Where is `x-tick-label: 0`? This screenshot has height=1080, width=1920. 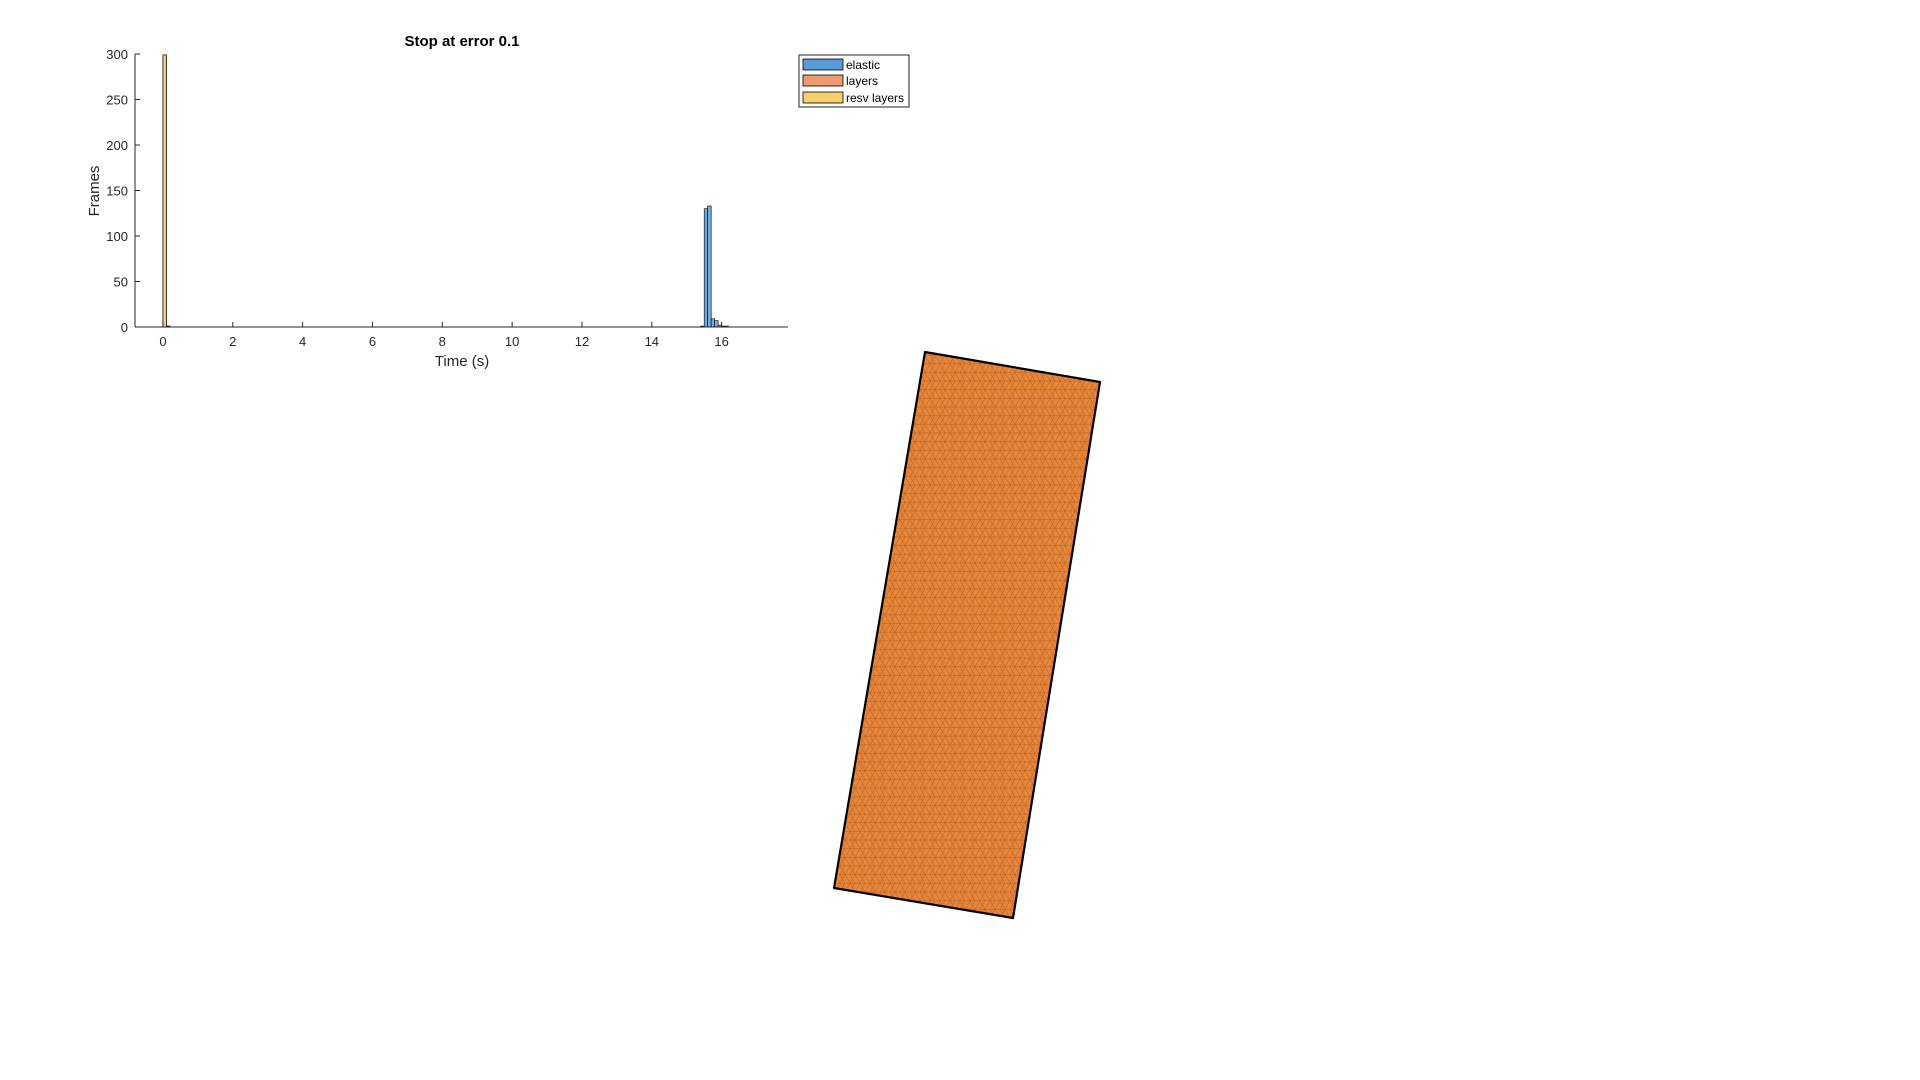
x-tick-label: 0 is located at coordinates (162, 341).